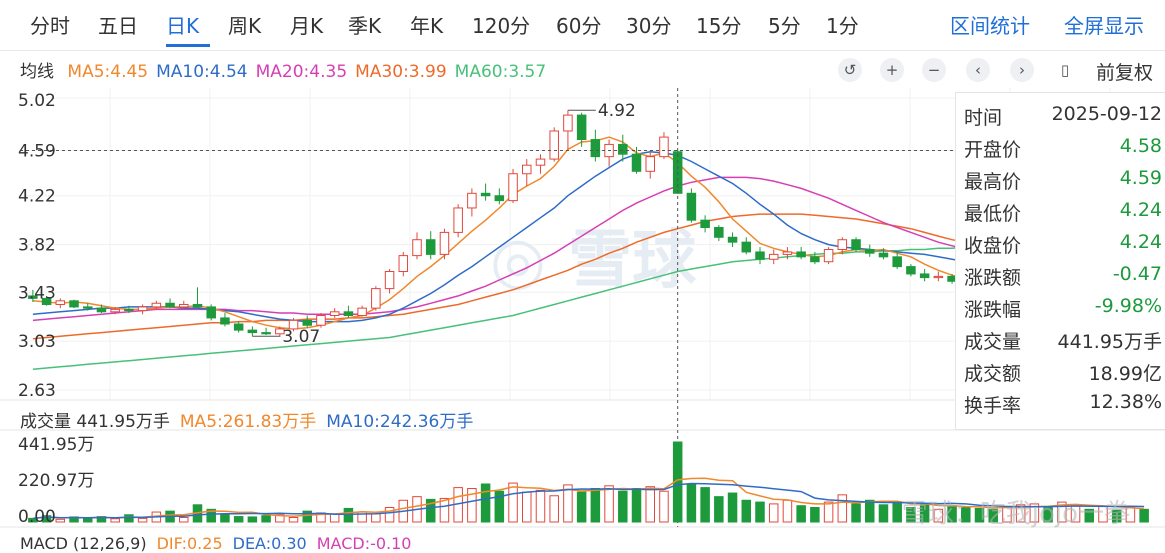  Describe the element at coordinates (850, 70) in the screenshot. I see `undo-icon: ↺` at that location.